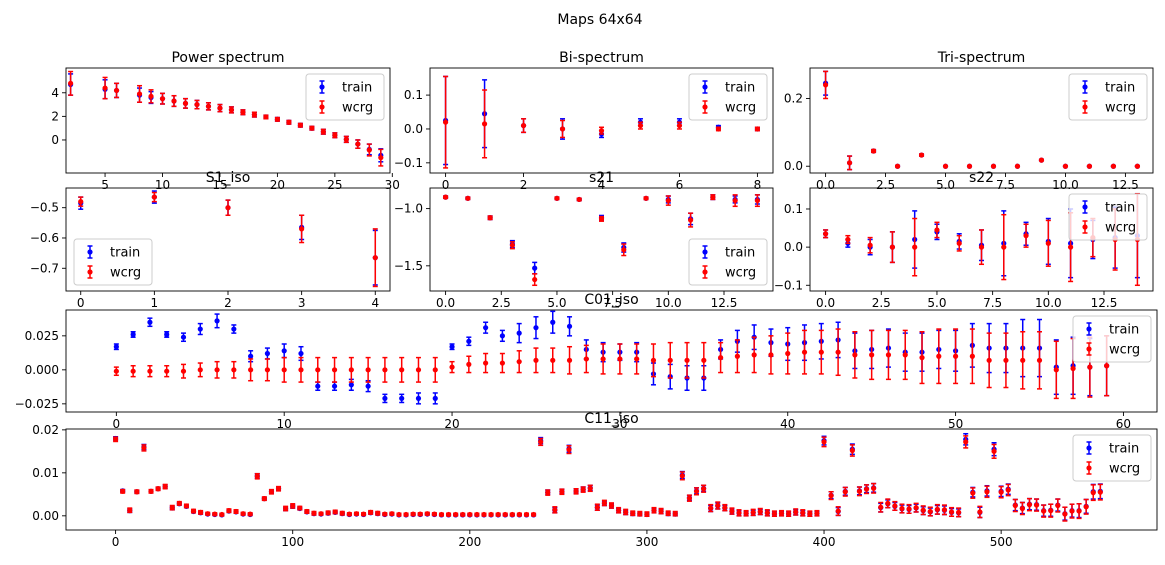  I want to click on x-tick-label: 300, so click(646, 542).